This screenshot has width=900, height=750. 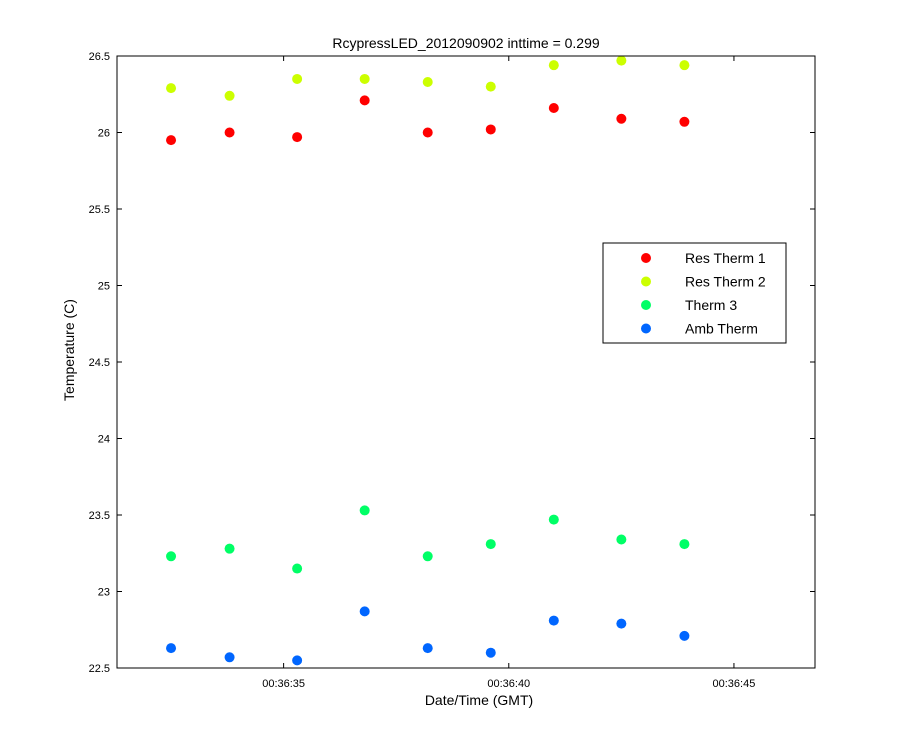 What do you see at coordinates (479, 700) in the screenshot?
I see `x-axis-label: Date/Time (GMT)` at bounding box center [479, 700].